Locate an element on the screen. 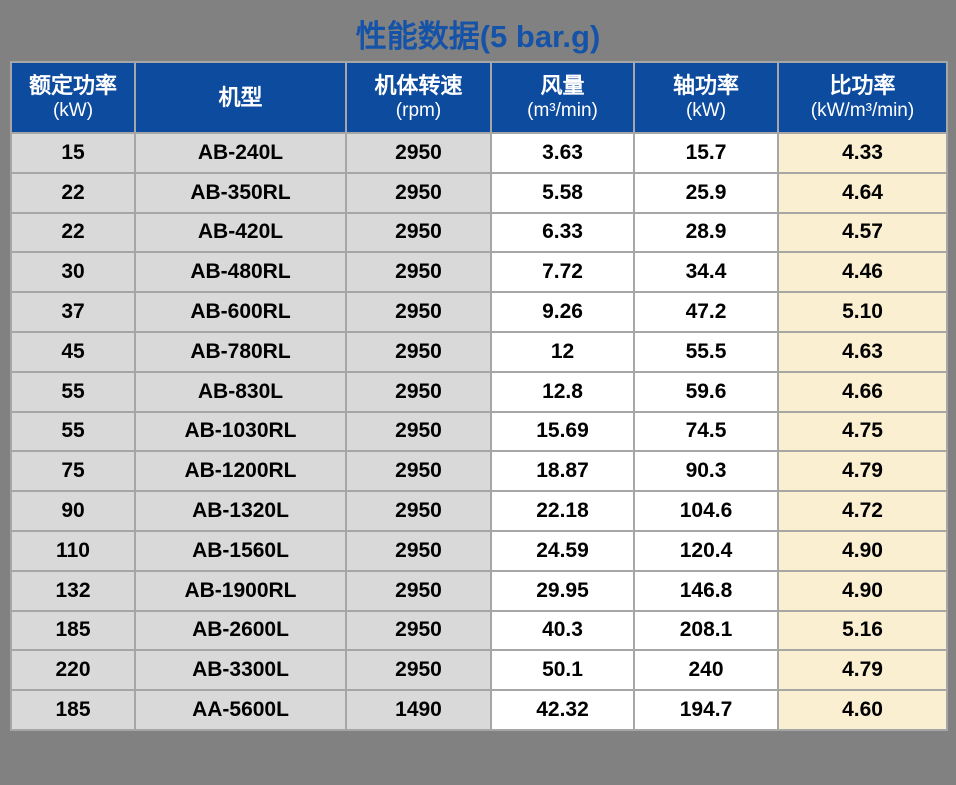  header-specific-power: 比功率 (kW/m³/min) is located at coordinates (862, 97).